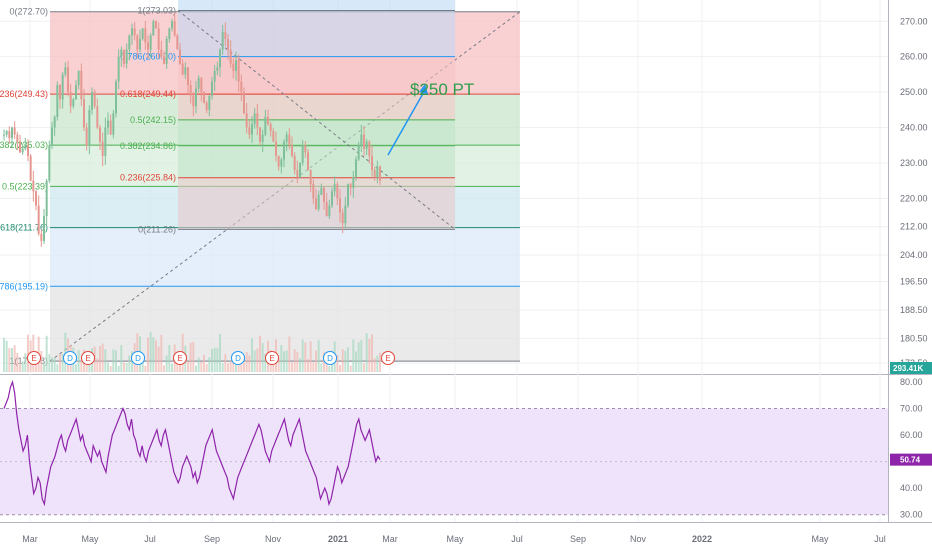  What do you see at coordinates (387, 358) in the screenshot?
I see `event-marker-label: E` at bounding box center [387, 358].